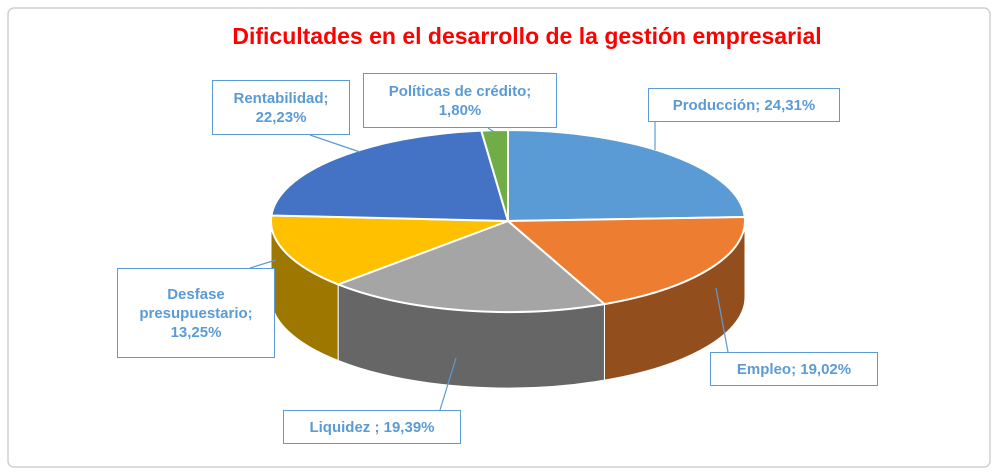 This screenshot has height=475, width=998. What do you see at coordinates (196, 313) in the screenshot?
I see `data-label: Desfase presupuestario; 13,25%` at bounding box center [196, 313].